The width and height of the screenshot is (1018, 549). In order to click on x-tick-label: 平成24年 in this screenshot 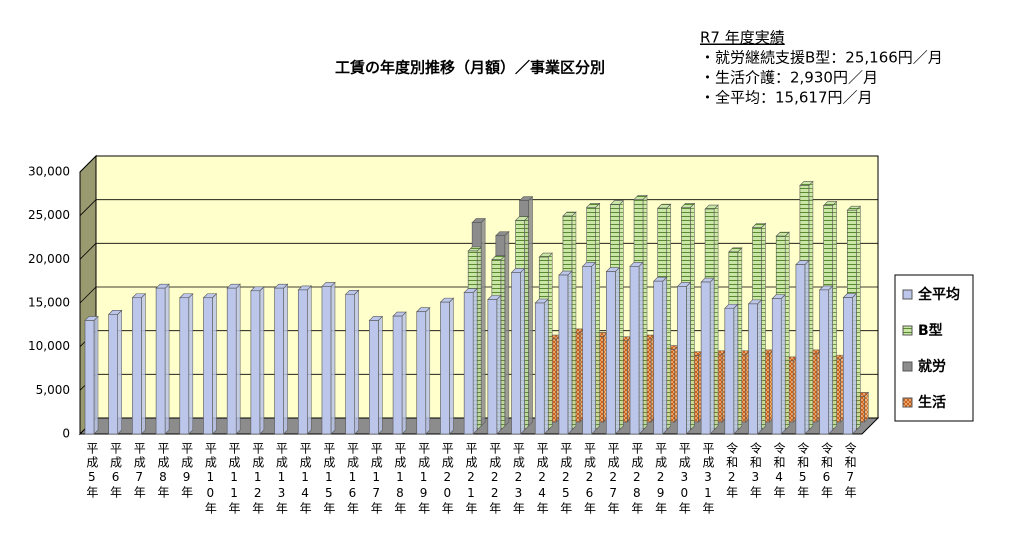, I will do `click(542, 479)`.